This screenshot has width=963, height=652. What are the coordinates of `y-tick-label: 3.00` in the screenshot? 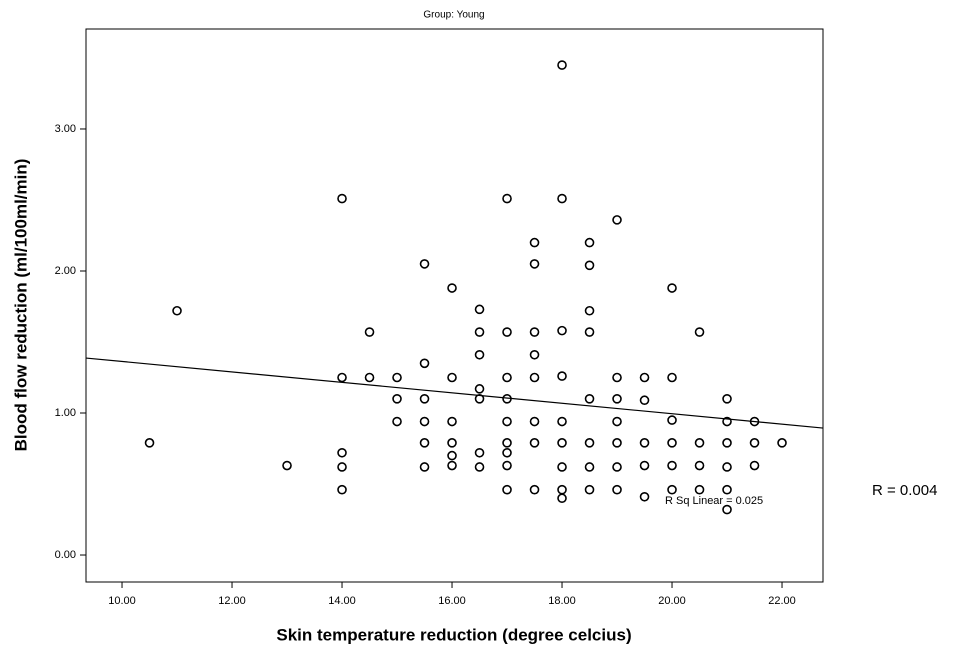 It's located at (65, 129).